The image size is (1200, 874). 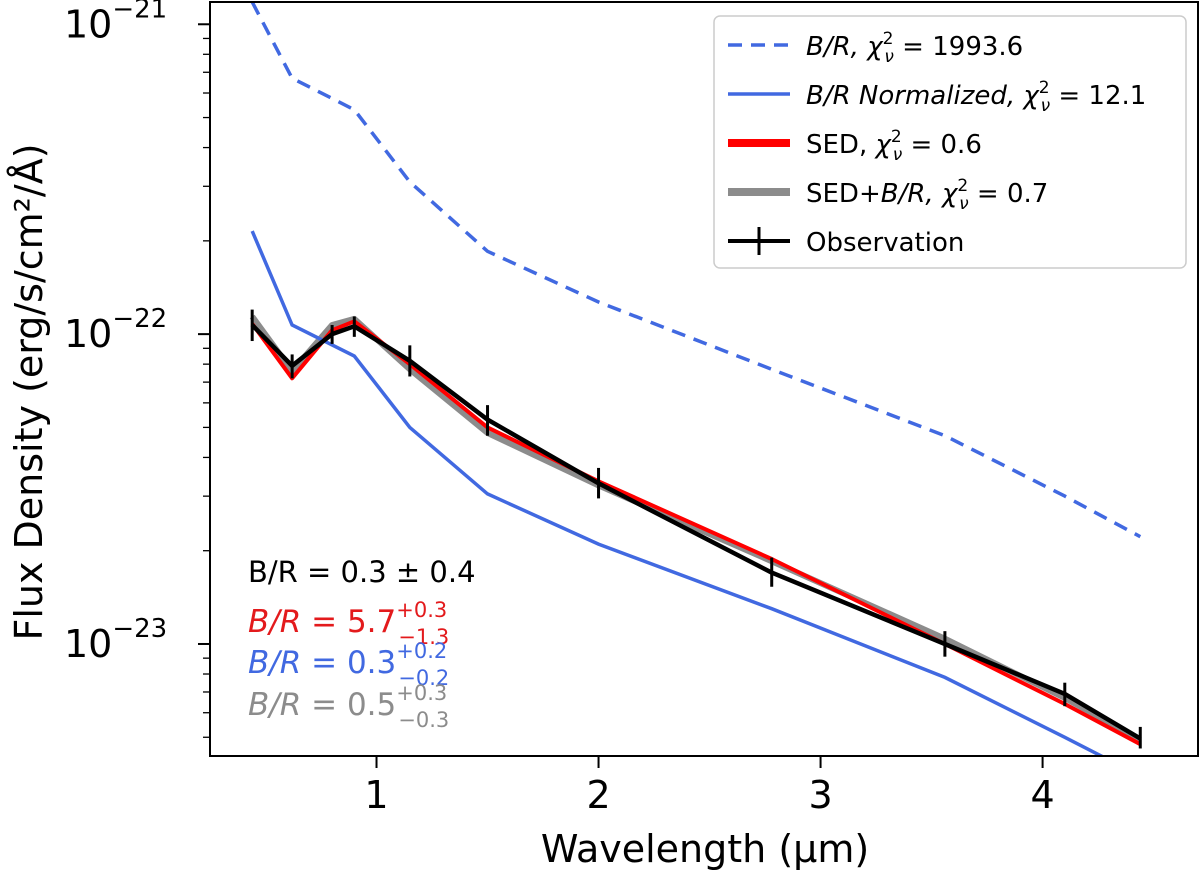 I want to click on legend-label: Observation, so click(x=885, y=243).